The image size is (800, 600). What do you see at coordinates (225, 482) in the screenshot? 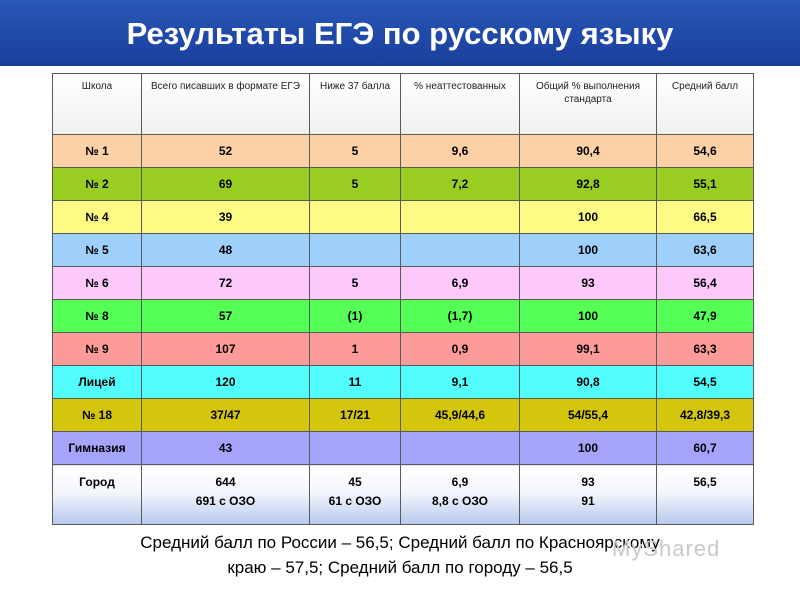
I see `cell-total-main: 644` at bounding box center [225, 482].